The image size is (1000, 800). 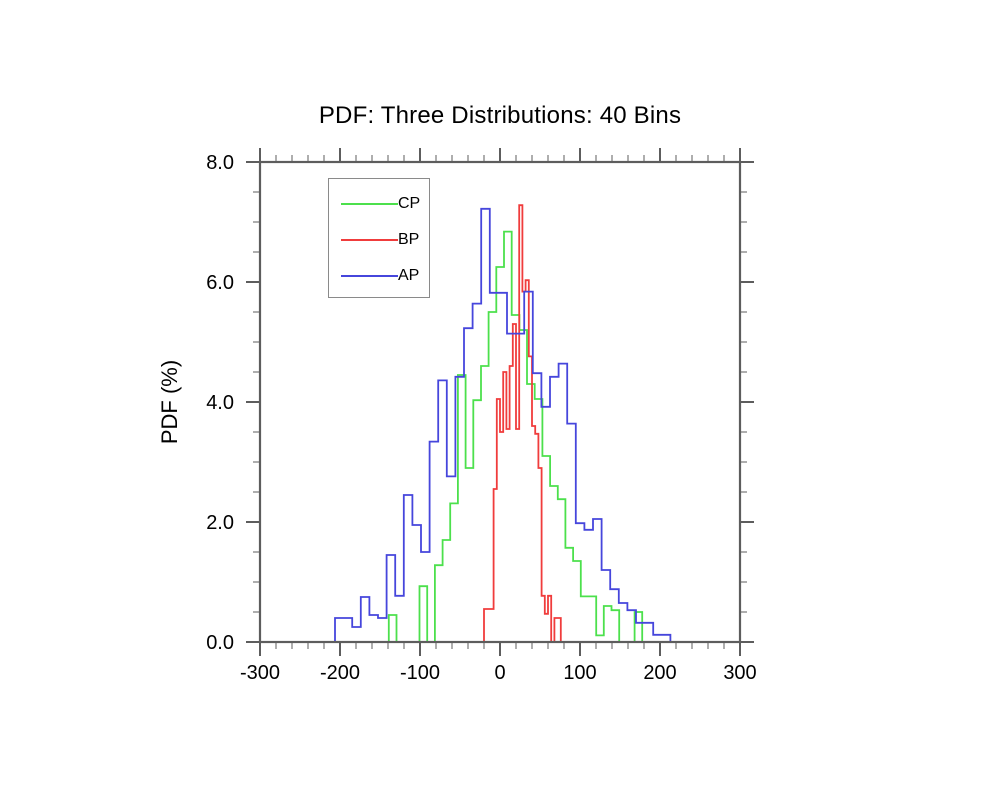 What do you see at coordinates (220, 523) in the screenshot?
I see `y-tick-label: 2.0` at bounding box center [220, 523].